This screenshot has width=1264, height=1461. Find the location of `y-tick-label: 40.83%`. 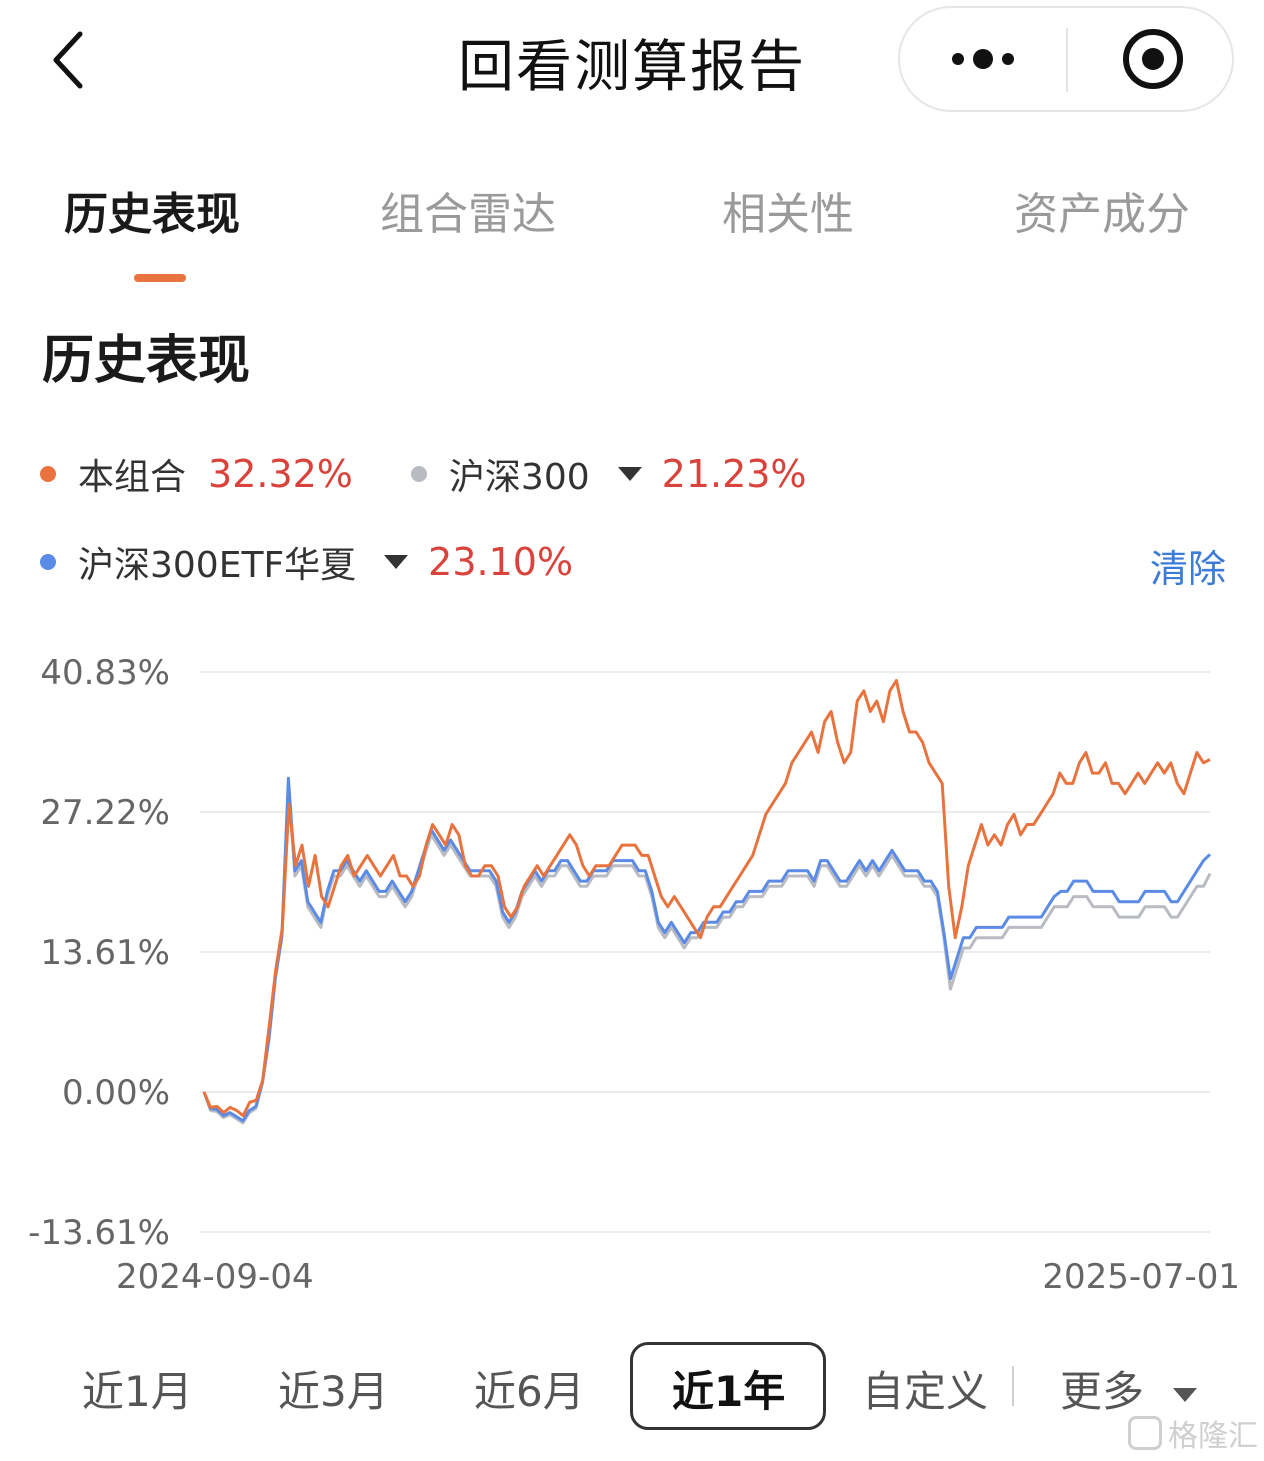

y-tick-label: 40.83% is located at coordinates (105, 673).